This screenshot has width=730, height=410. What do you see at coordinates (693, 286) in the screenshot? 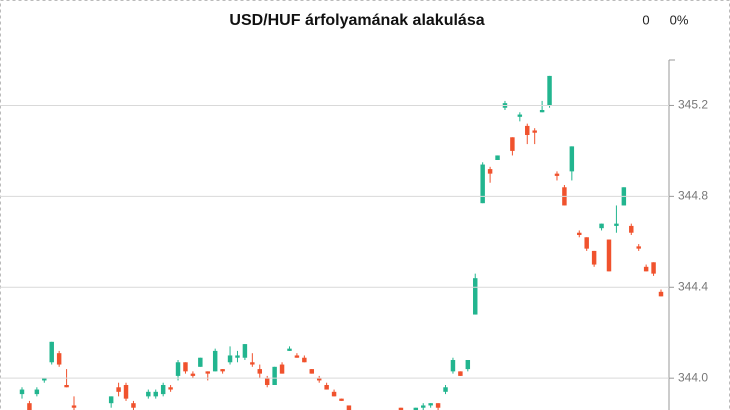
I see `y-tick-label: 344.4` at bounding box center [693, 286].